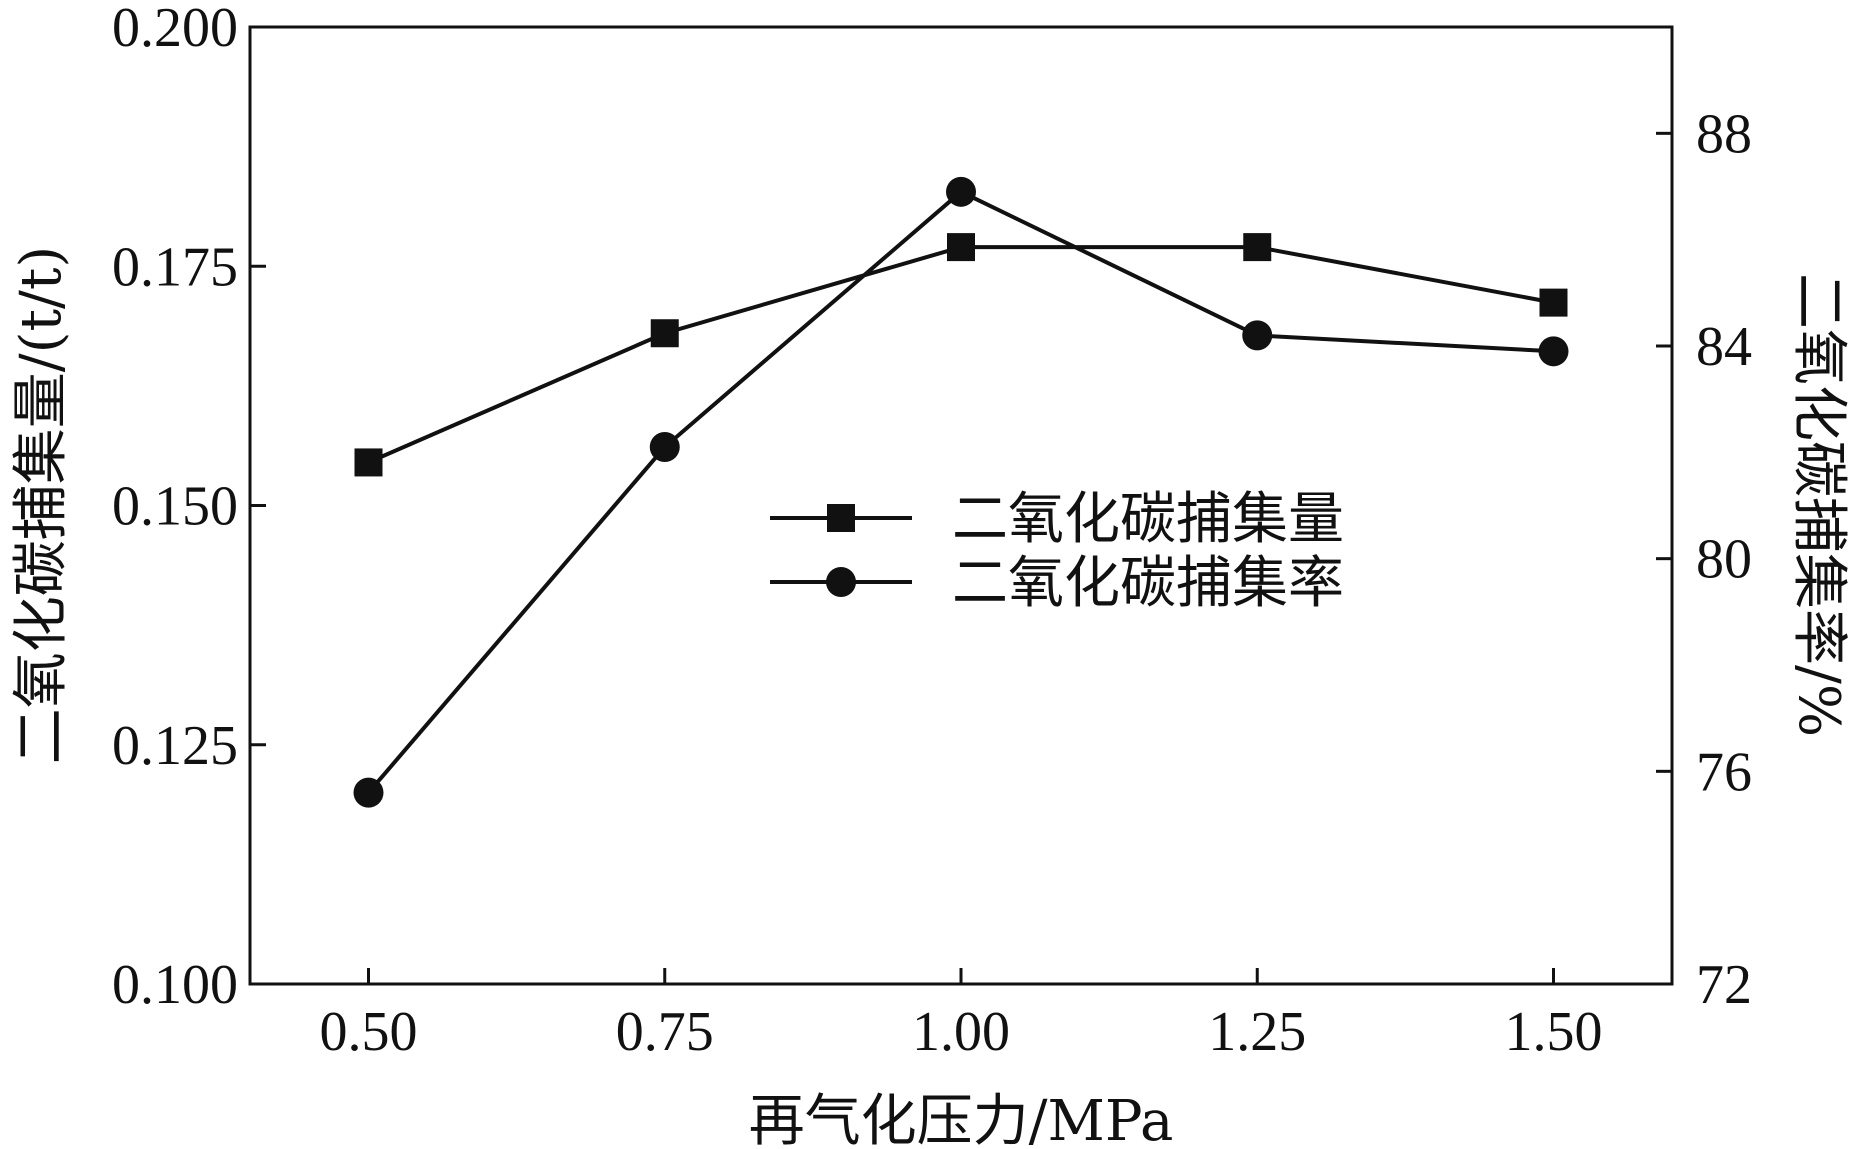 This screenshot has width=1854, height=1149. What do you see at coordinates (1818, 505) in the screenshot?
I see `right-axis-title: 二氧化碳捕集率/%` at bounding box center [1818, 505].